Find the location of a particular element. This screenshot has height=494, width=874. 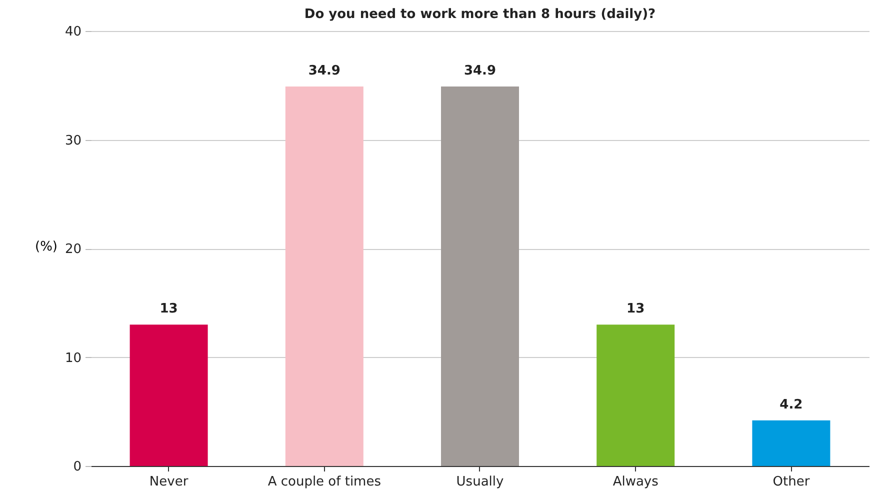

x-tick-label: Always is located at coordinates (635, 482).